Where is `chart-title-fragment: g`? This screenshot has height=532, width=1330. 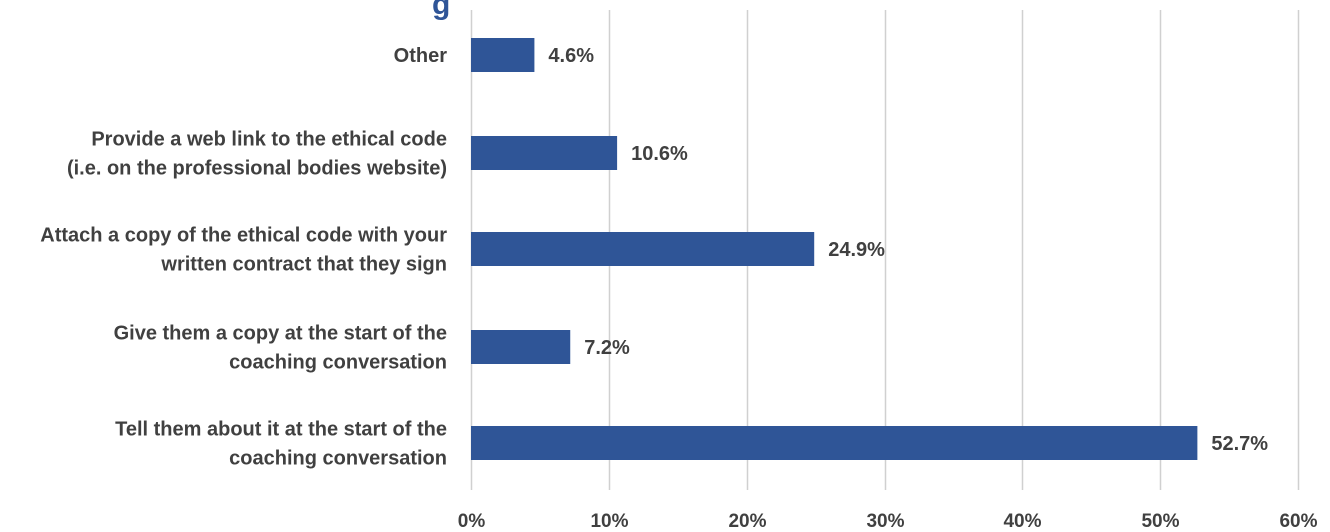
chart-title-fragment: g is located at coordinates (441, 10).